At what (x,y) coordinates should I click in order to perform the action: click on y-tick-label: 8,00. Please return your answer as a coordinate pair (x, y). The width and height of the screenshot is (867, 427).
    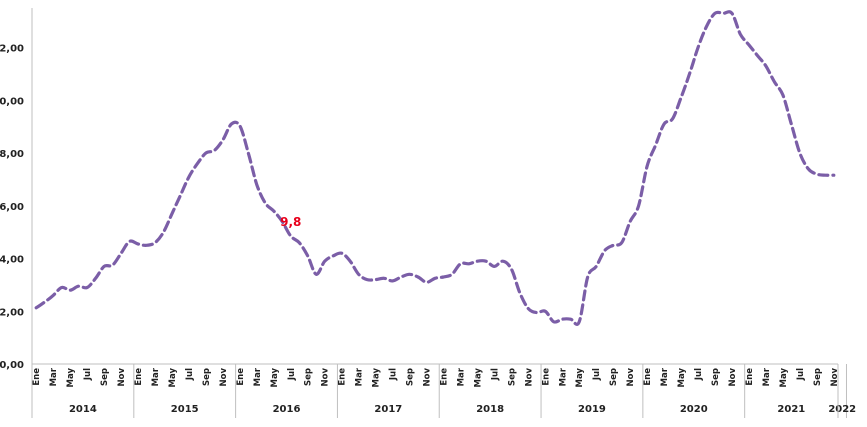
    Looking at the image, I should click on (12, 154).